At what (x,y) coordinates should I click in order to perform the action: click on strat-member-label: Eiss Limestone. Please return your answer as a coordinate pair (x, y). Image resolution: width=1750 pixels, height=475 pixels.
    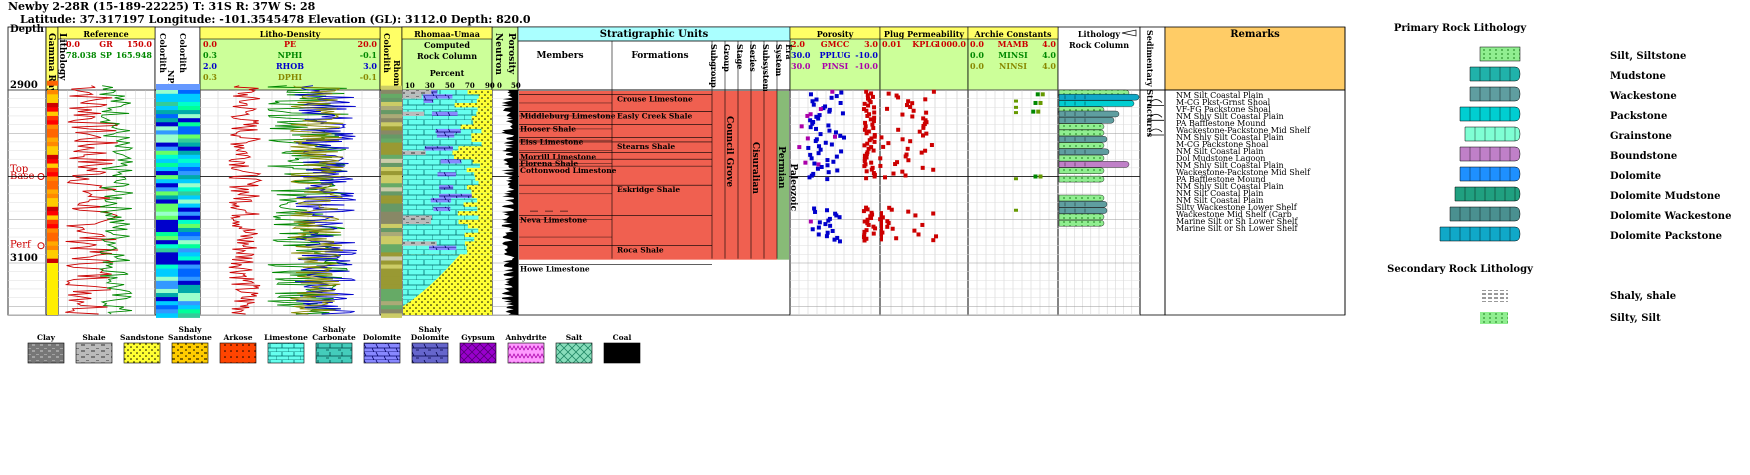
    Looking at the image, I should click on (552, 142).